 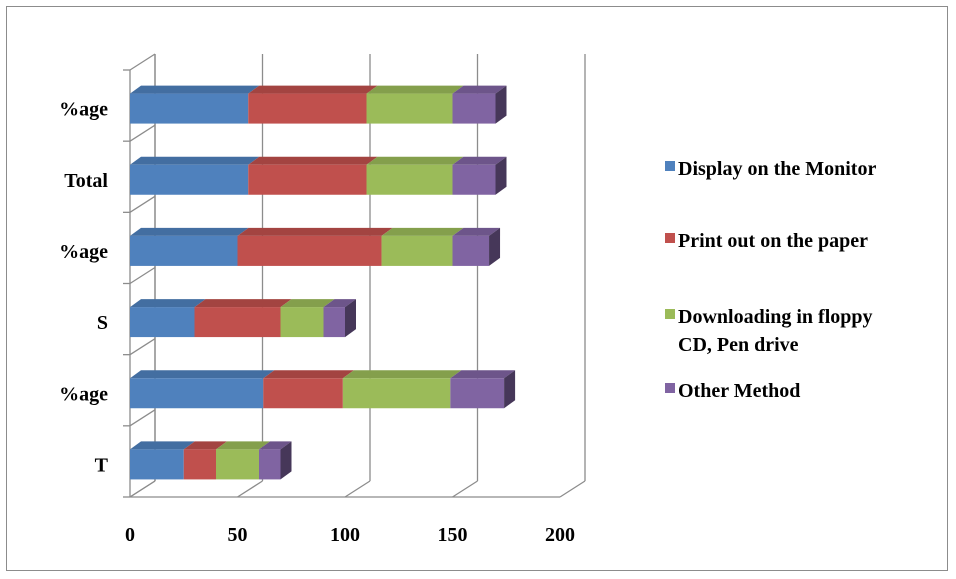 I want to click on legend-label: Downloading in floppy, so click(x=775, y=317).